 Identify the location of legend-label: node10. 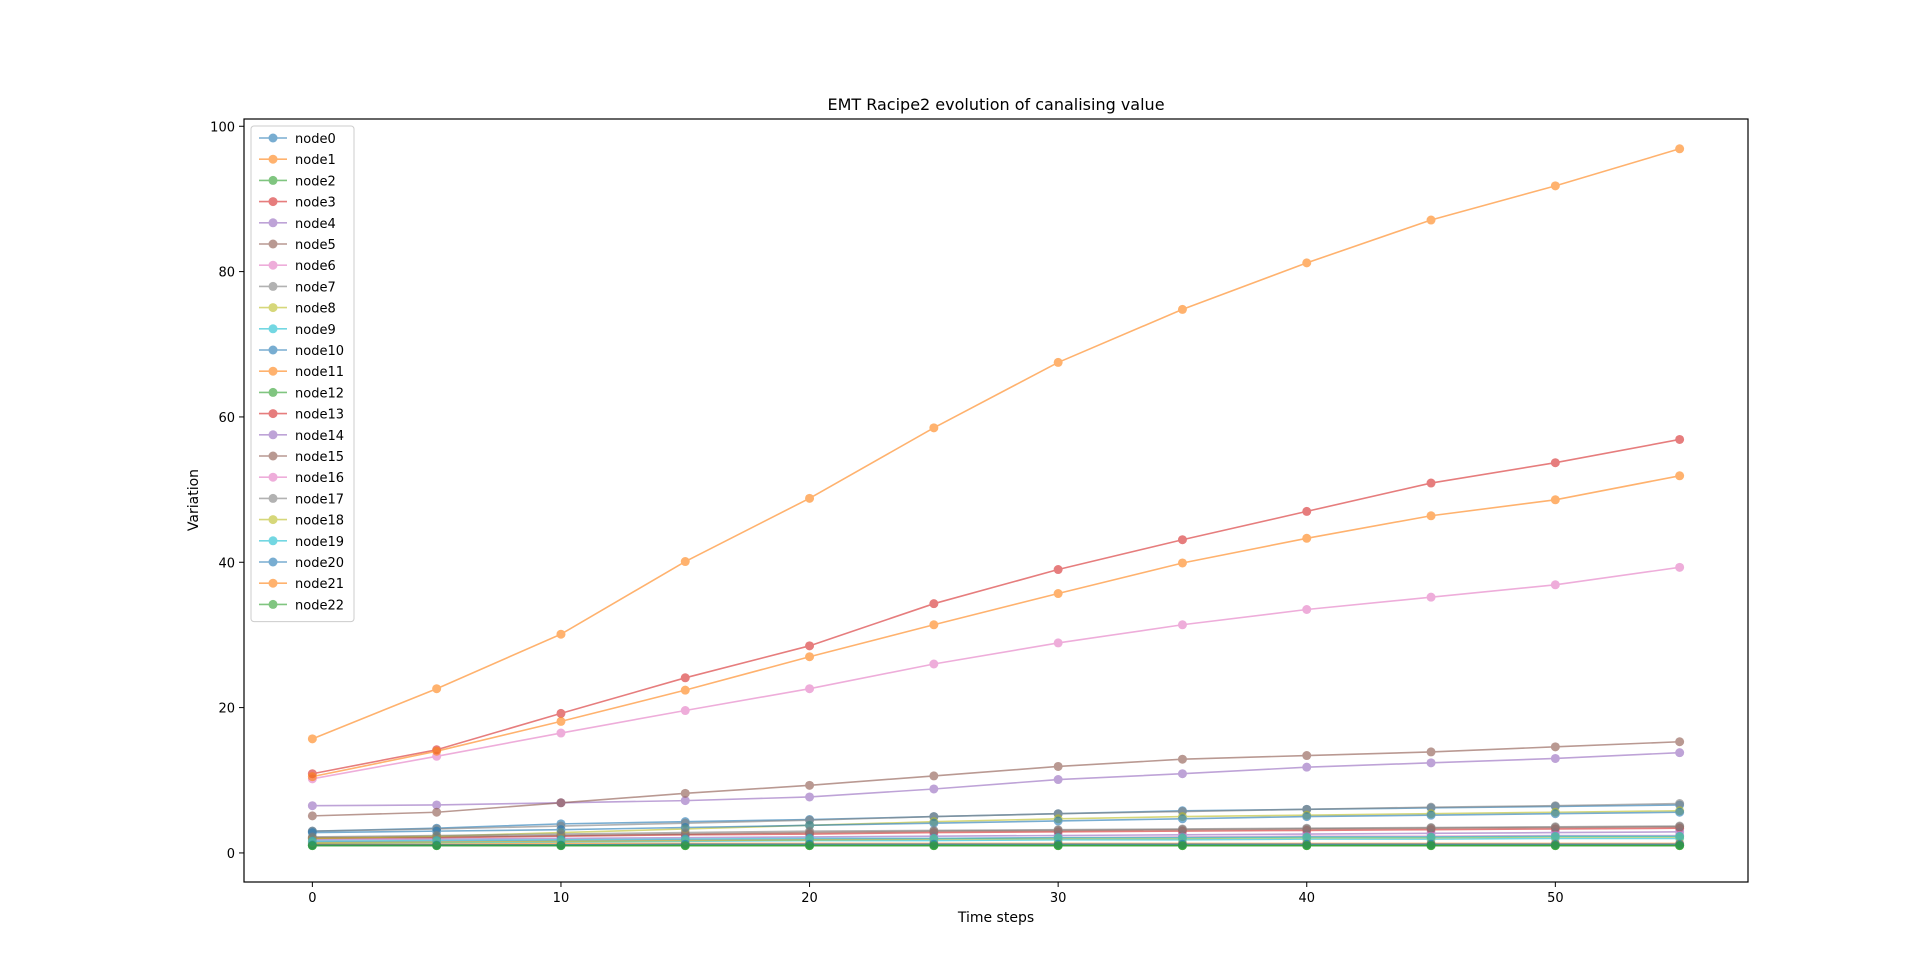
(319, 351).